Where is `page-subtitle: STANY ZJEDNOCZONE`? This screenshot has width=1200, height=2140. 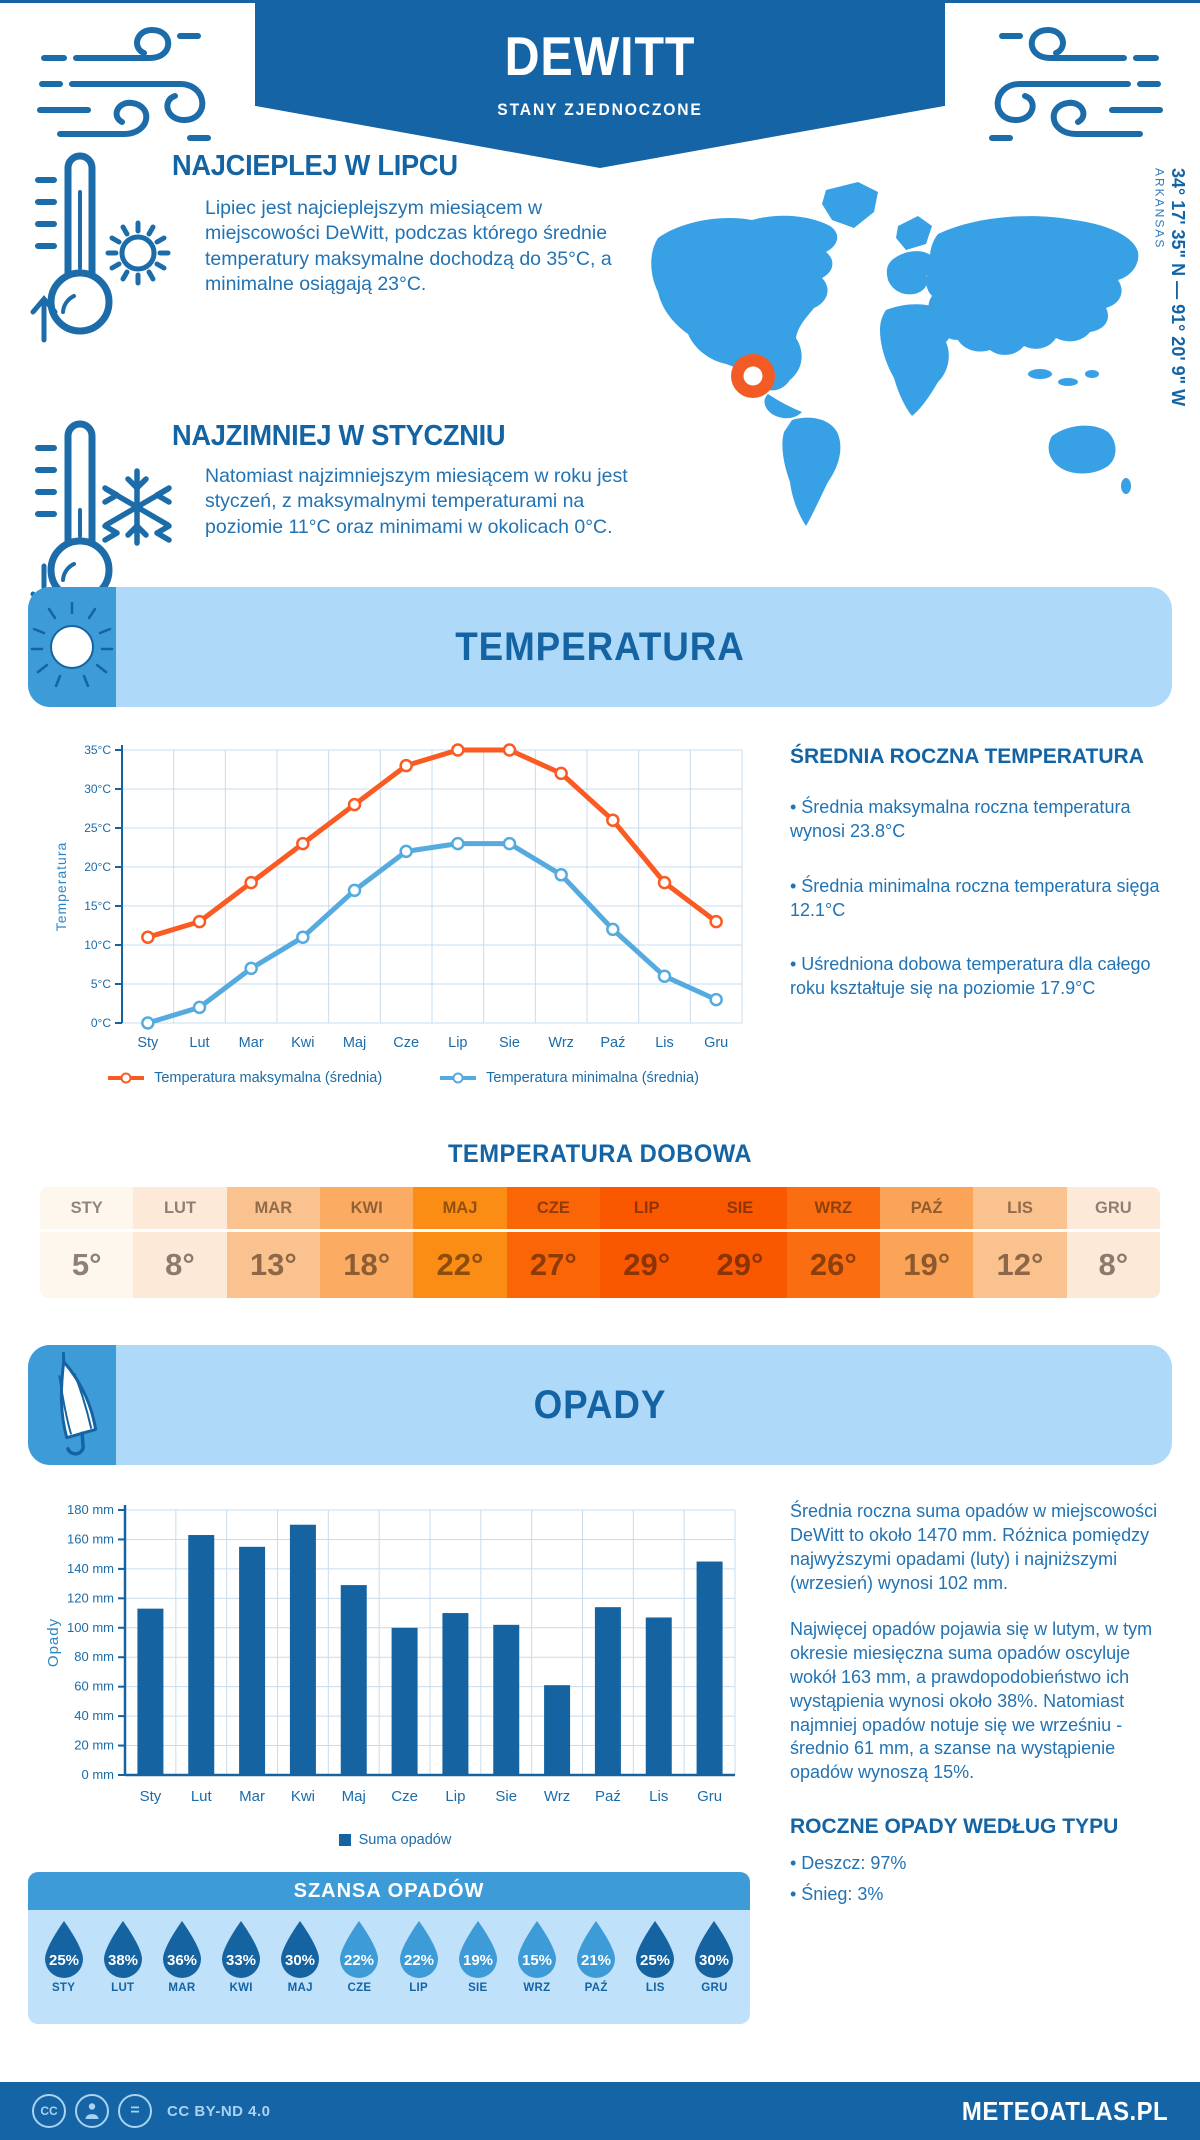 page-subtitle: STANY ZJEDNOCZONE is located at coordinates (600, 109).